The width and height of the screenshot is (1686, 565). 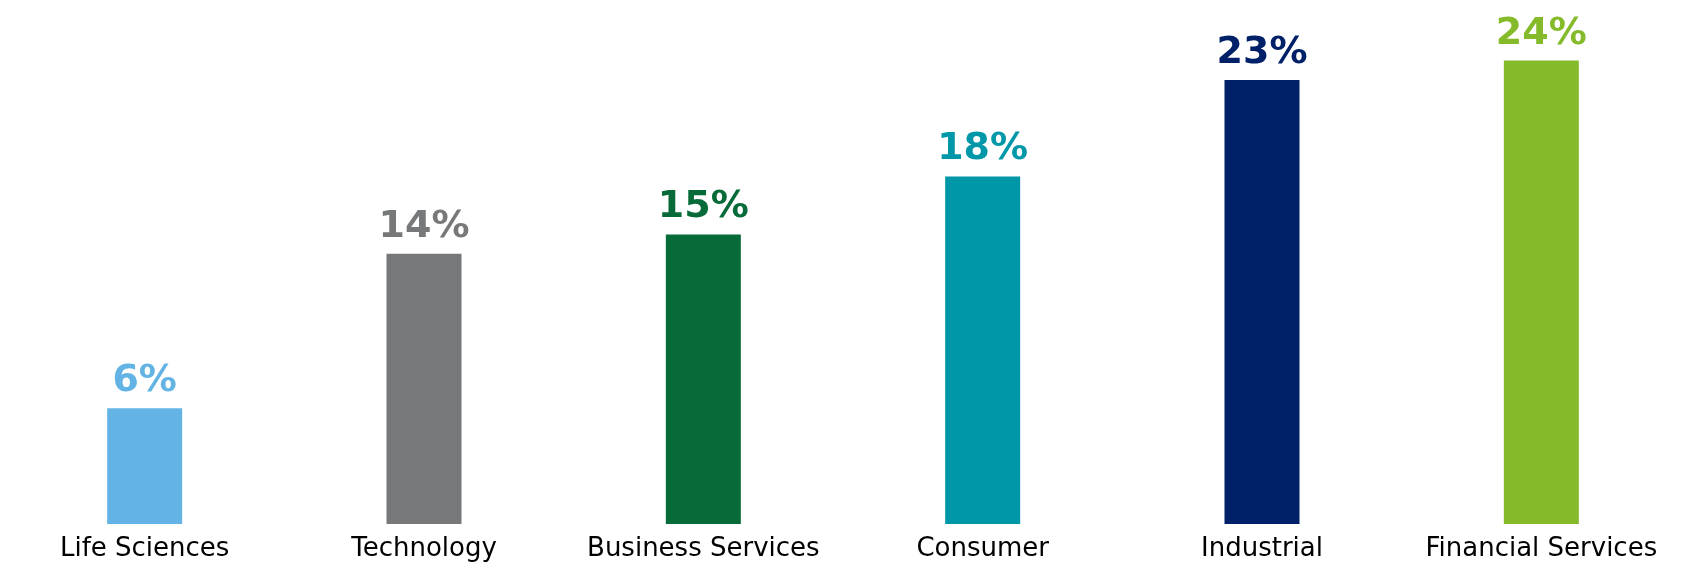 What do you see at coordinates (703, 546) in the screenshot?
I see `x-tick-label: Business Services` at bounding box center [703, 546].